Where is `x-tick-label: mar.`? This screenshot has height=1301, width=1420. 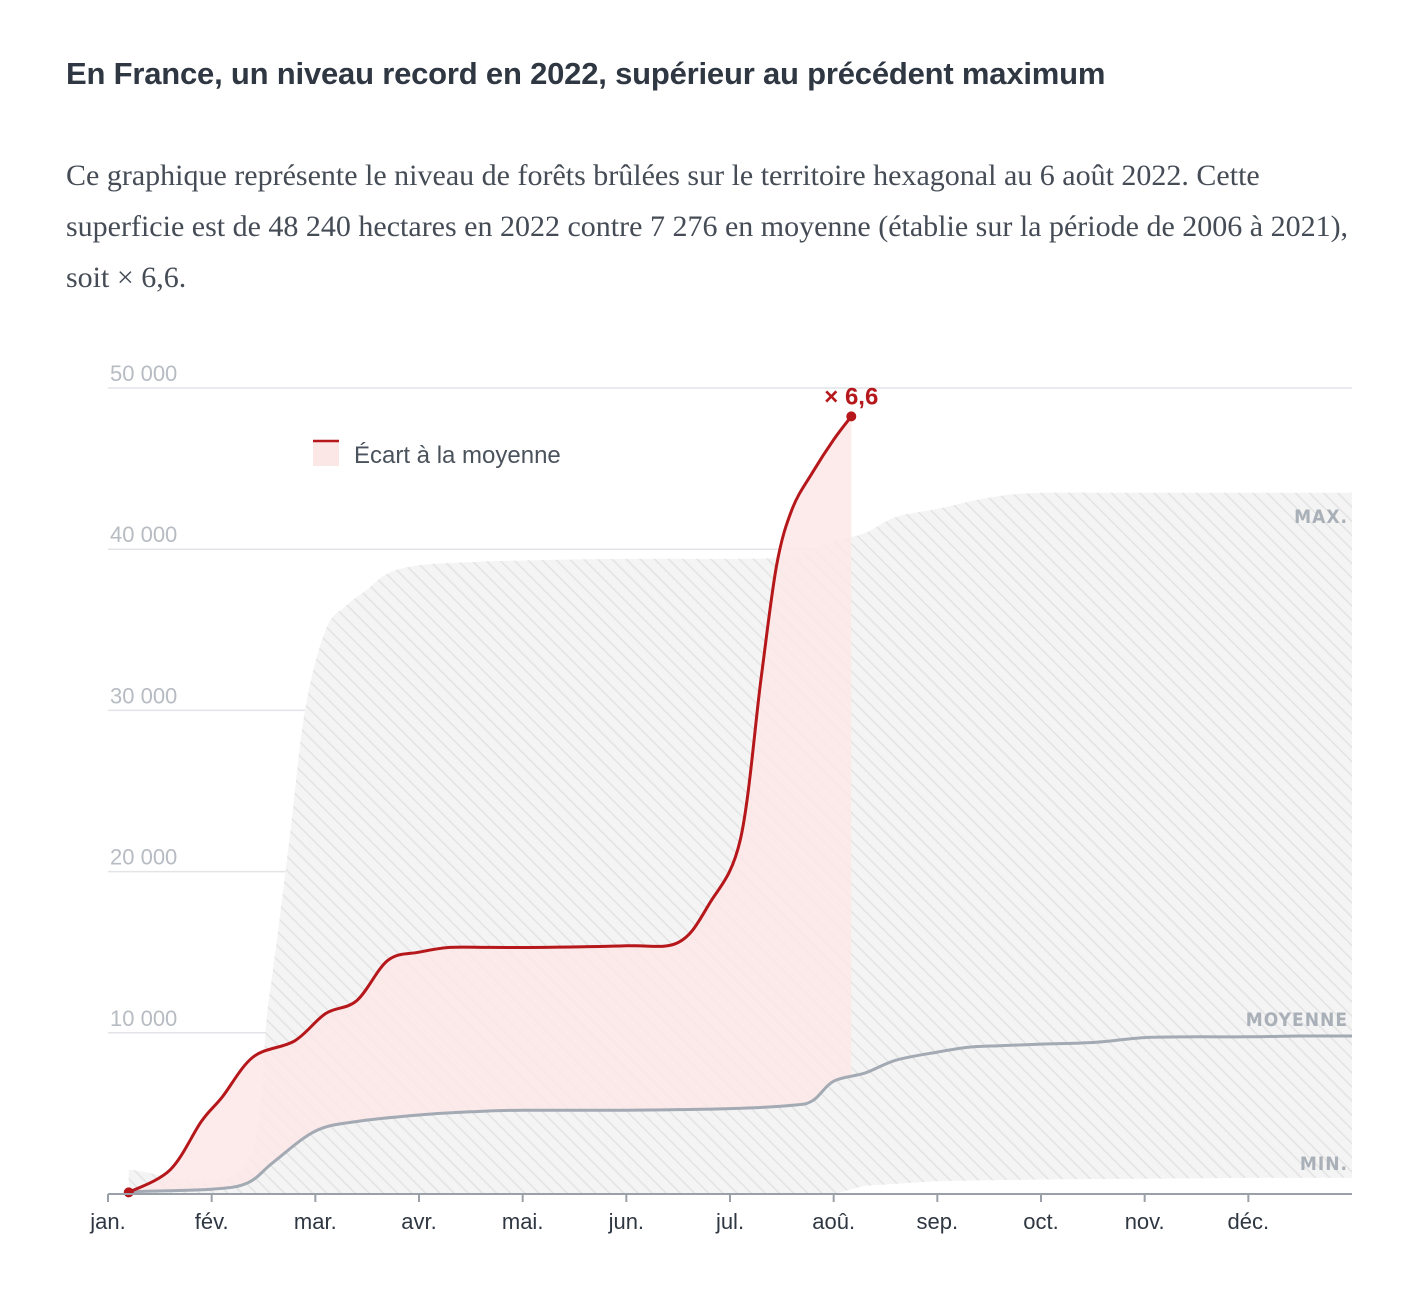 x-tick-label: mar. is located at coordinates (315, 1221).